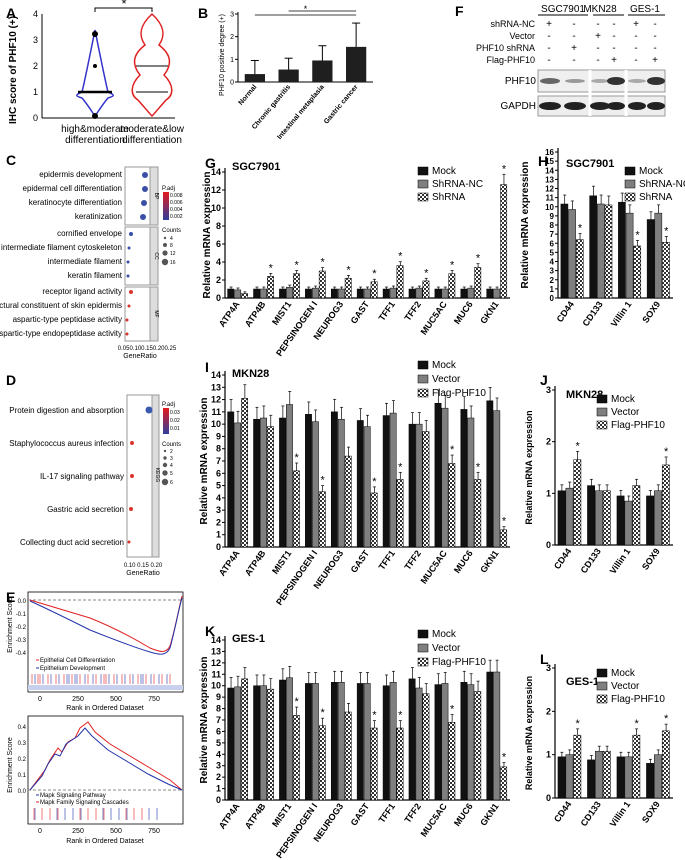 The image size is (685, 860). Describe the element at coordinates (136, 254) in the screenshot. I see `go-dots` at that location.